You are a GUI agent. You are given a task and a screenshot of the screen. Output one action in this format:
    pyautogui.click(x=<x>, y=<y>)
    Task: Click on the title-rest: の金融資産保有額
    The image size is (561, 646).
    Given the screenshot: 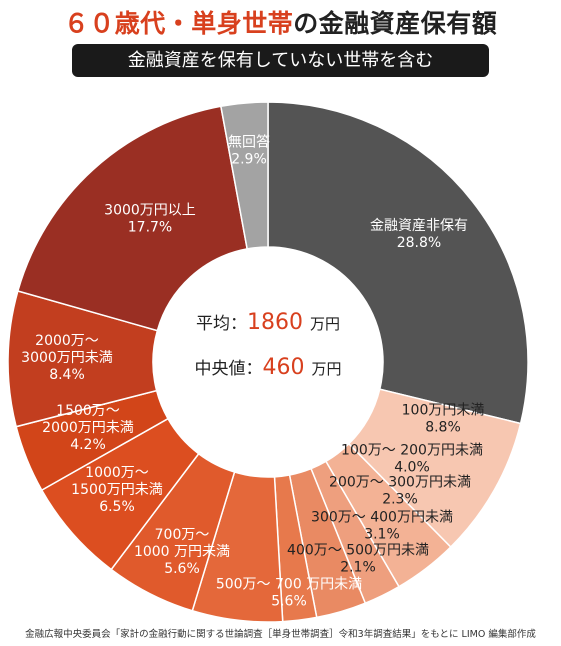 What is the action you would take?
    pyautogui.click(x=395, y=23)
    